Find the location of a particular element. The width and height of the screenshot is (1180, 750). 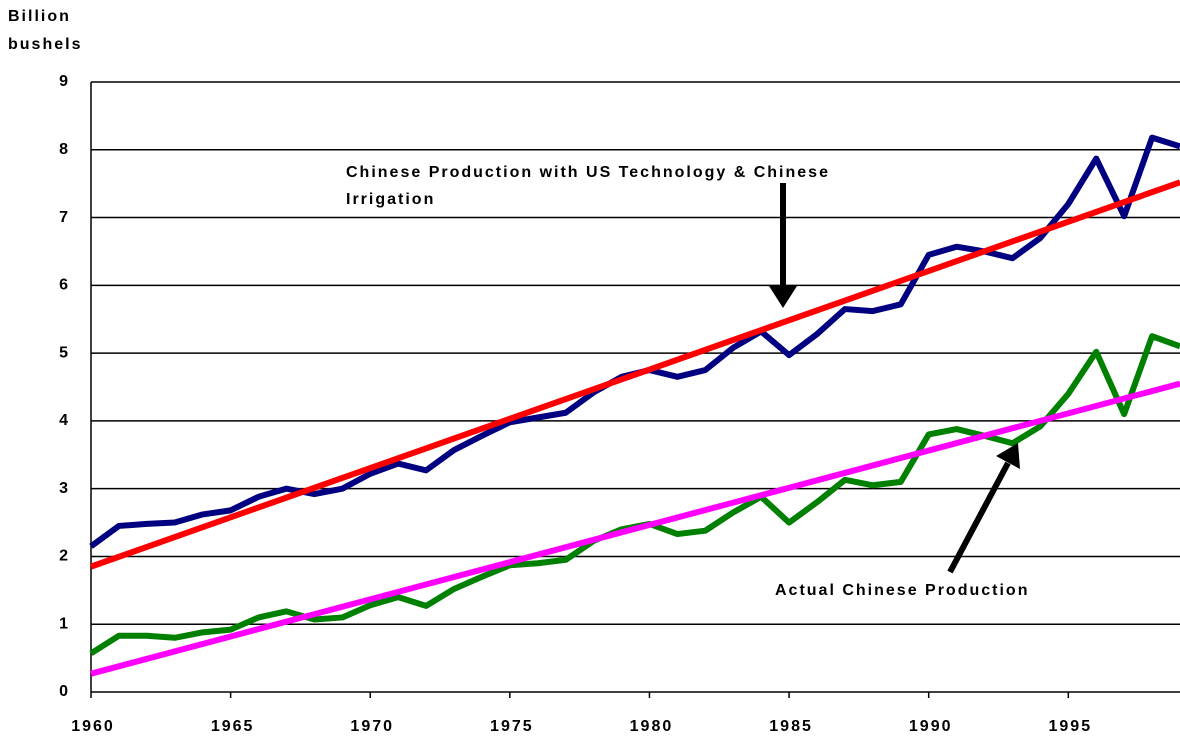

y-axis-label: bushels is located at coordinates (45, 44).